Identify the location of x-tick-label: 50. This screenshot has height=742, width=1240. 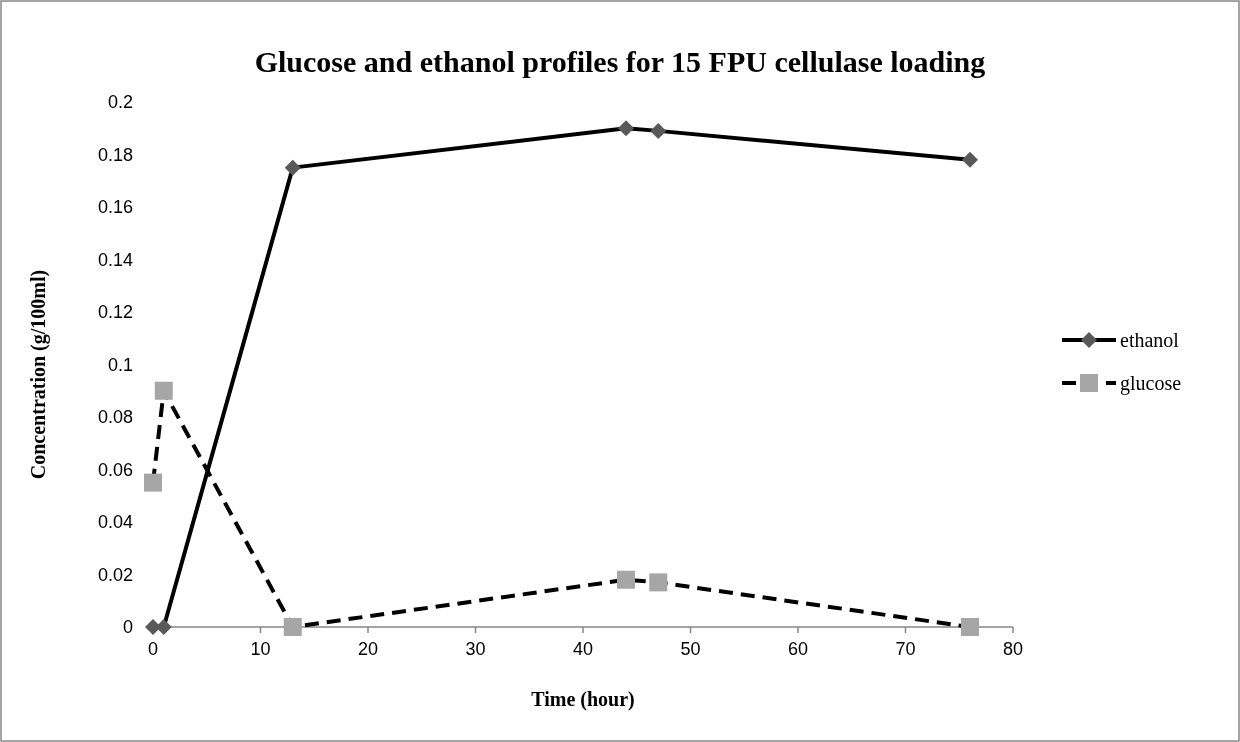
(690, 649).